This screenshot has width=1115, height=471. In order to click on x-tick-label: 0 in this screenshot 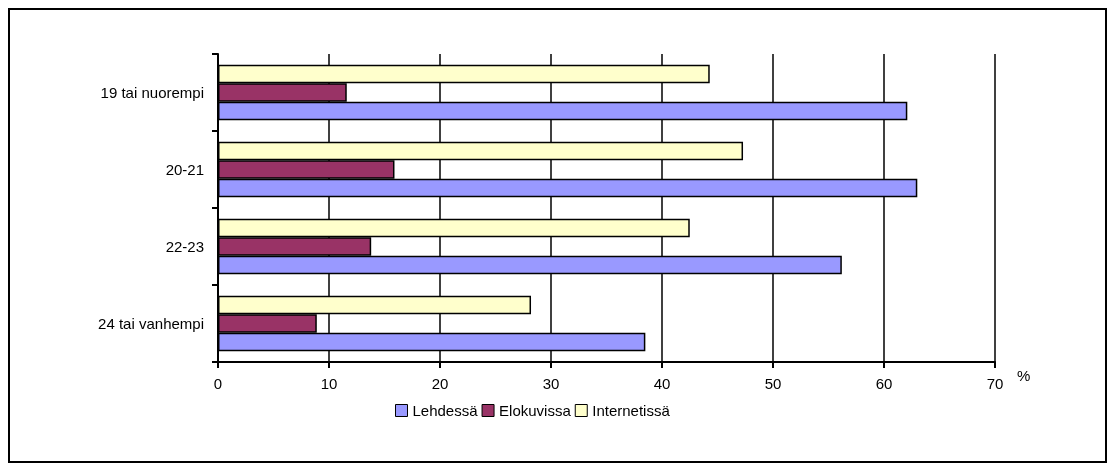, I will do `click(218, 383)`.